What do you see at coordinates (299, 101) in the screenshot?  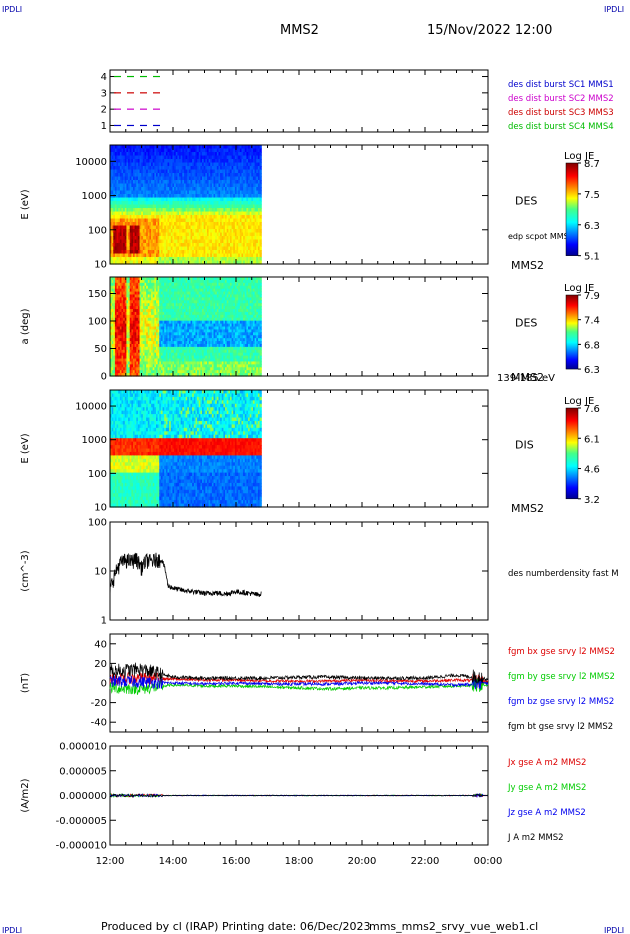 I see `burst-frame` at bounding box center [299, 101].